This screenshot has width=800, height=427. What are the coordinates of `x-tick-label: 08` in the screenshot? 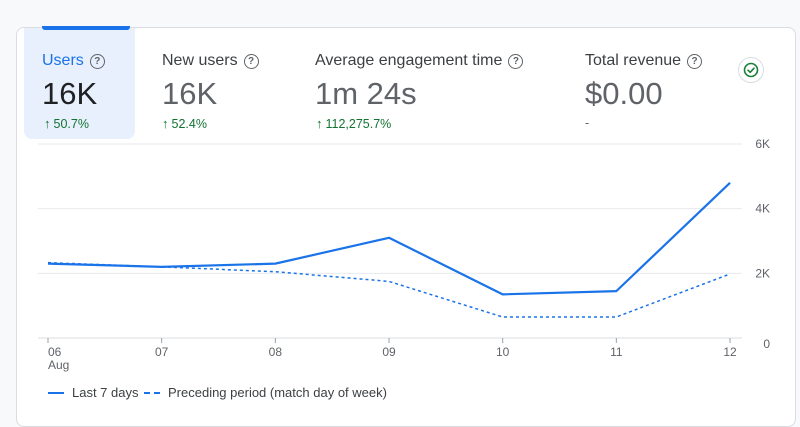 It's located at (276, 352).